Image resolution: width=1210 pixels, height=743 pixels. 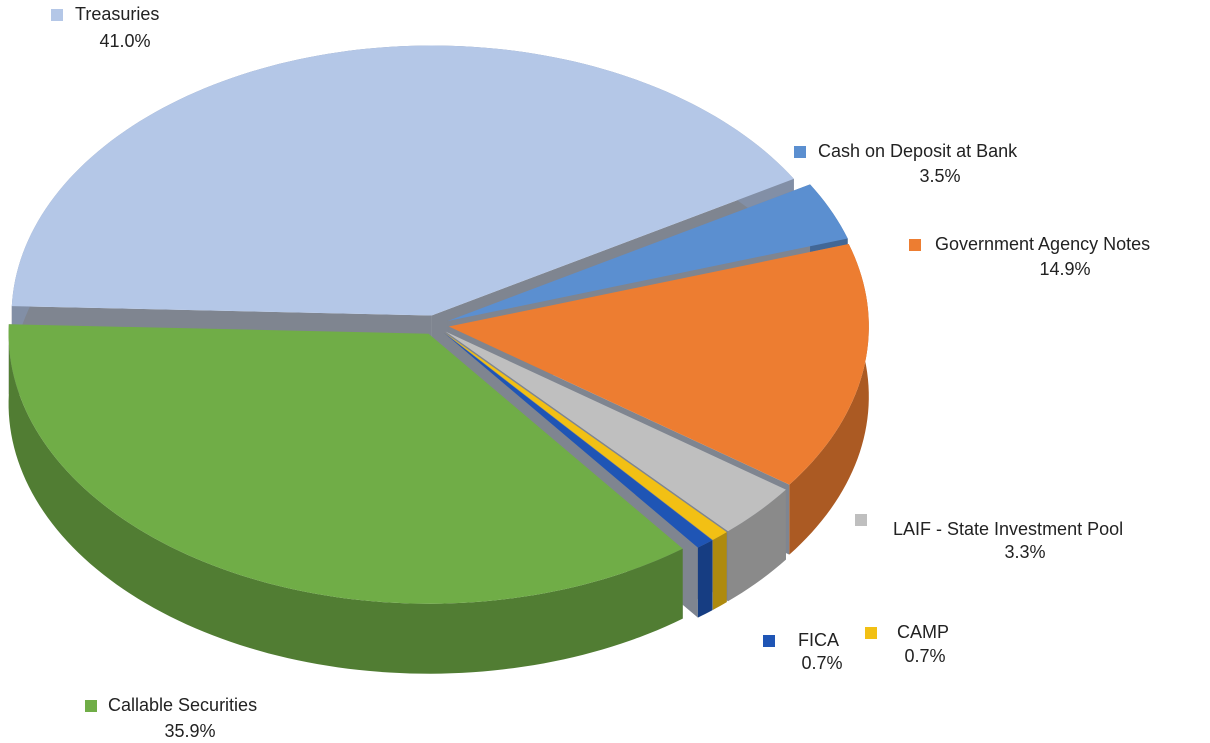 What do you see at coordinates (923, 632) in the screenshot?
I see `legend-label: CAMP` at bounding box center [923, 632].